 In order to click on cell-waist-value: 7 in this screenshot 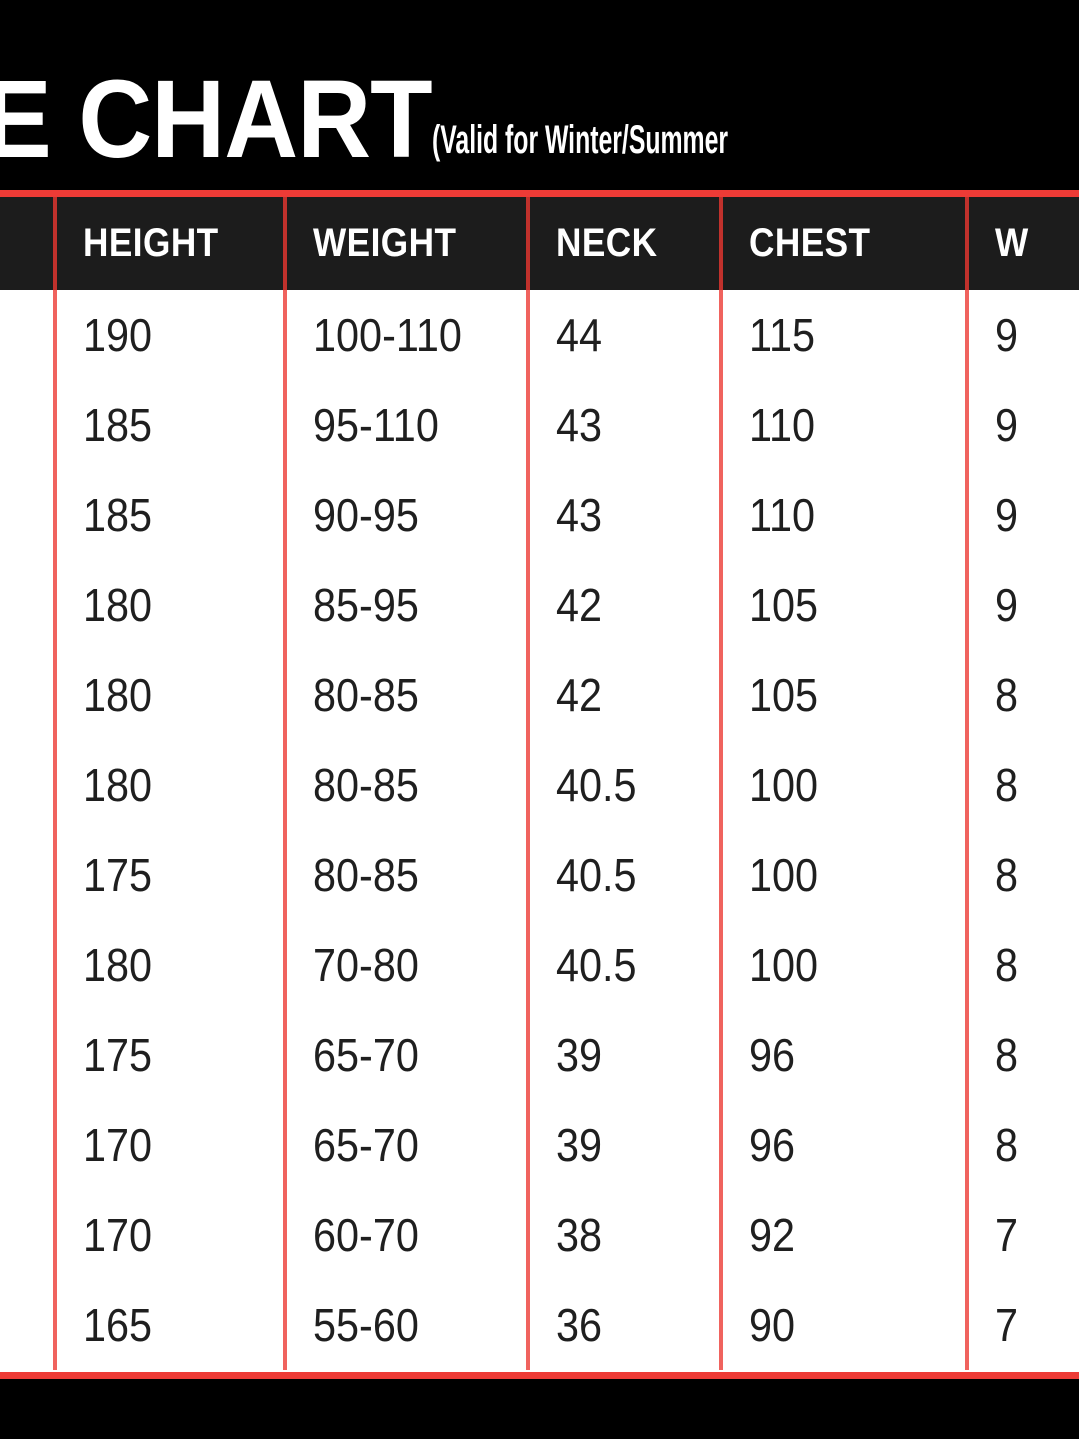, I will do `click(1006, 1235)`.